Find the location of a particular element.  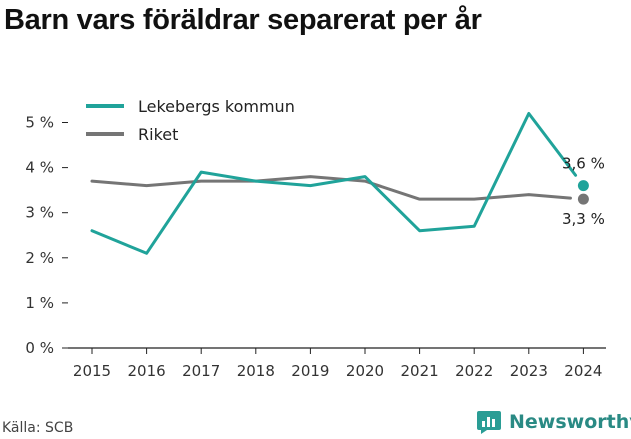

brand-logo: Newsworthy is located at coordinates (553, 422).